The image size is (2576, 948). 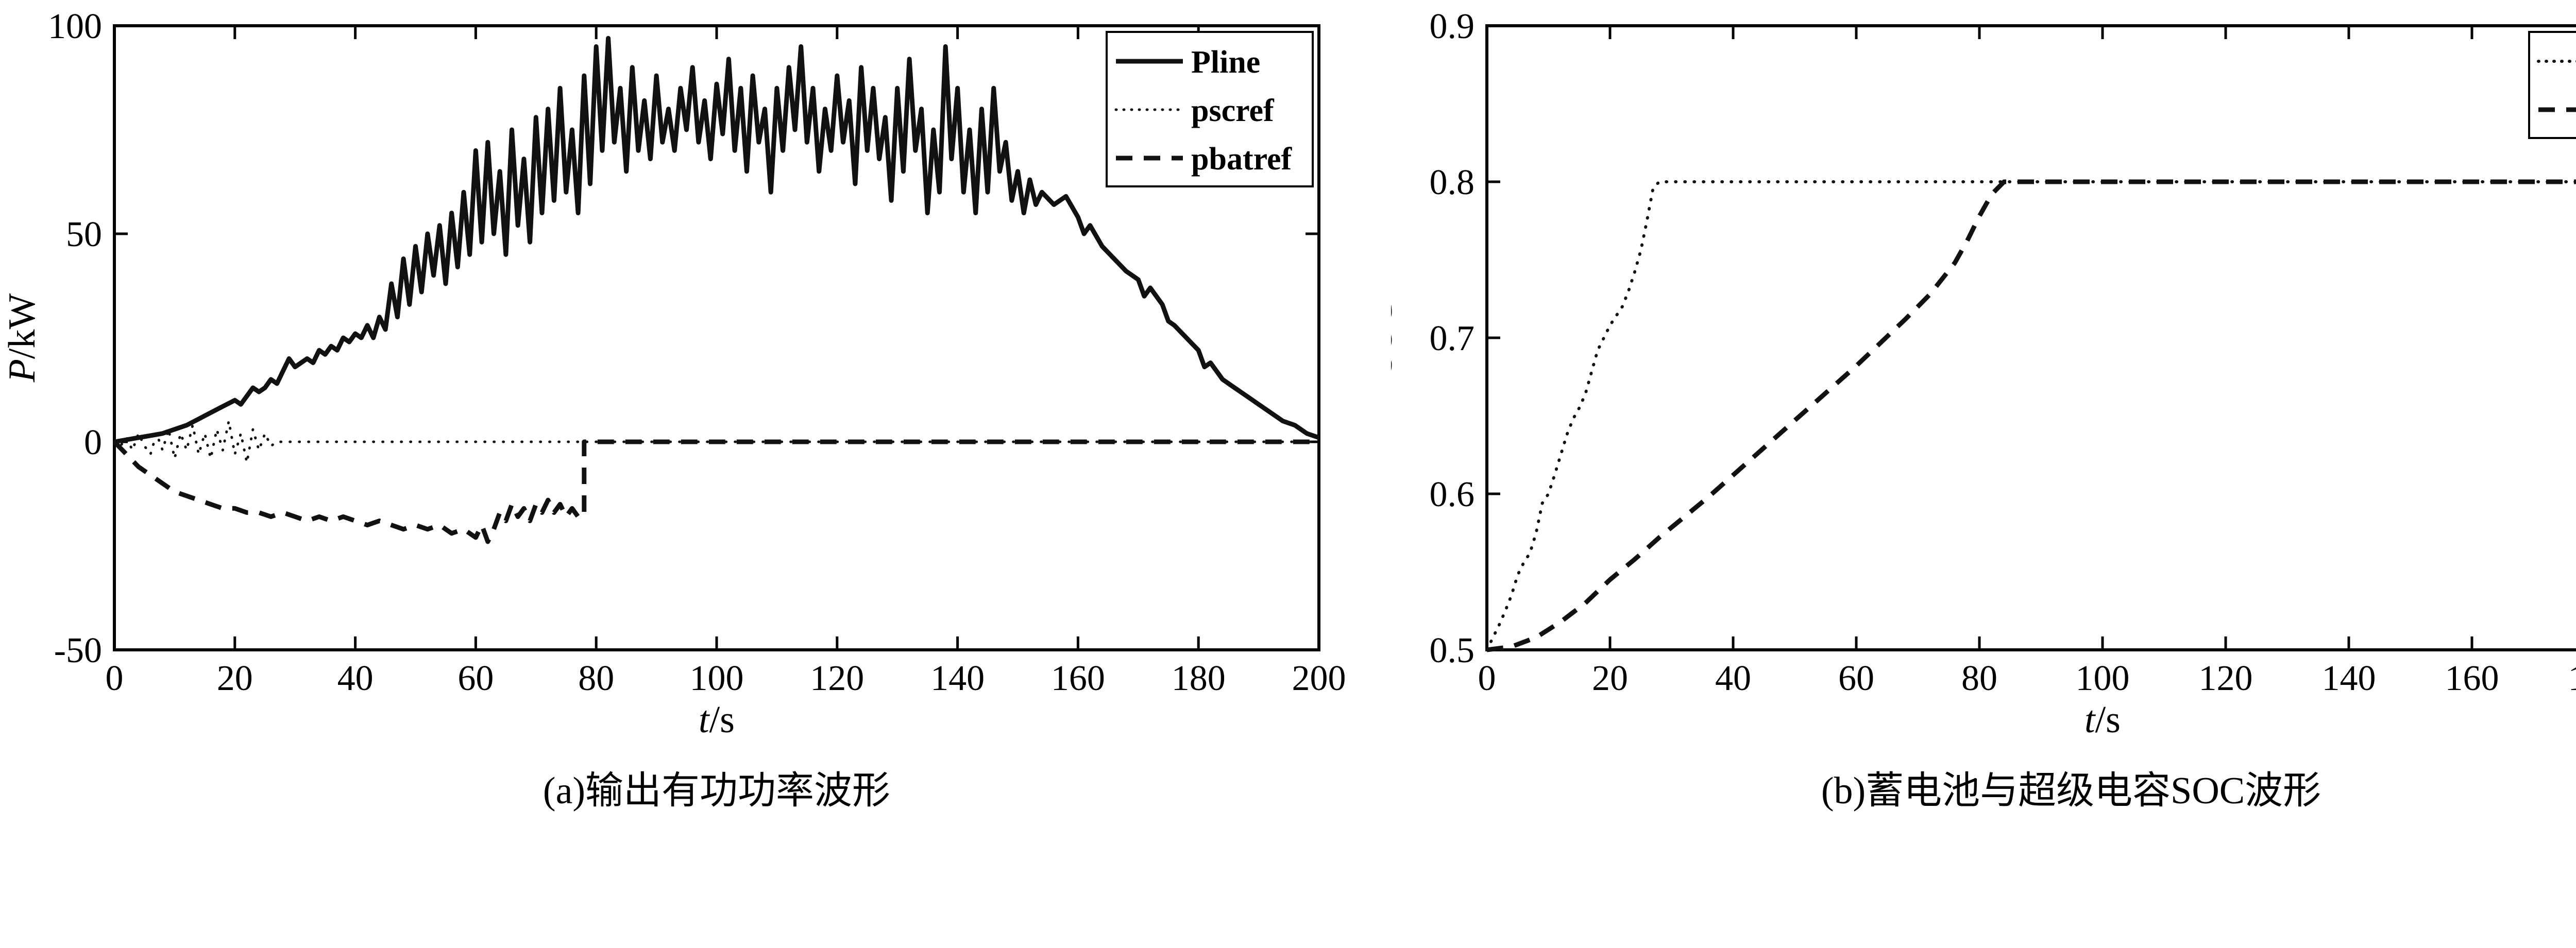 What do you see at coordinates (84, 234) in the screenshot?
I see `y-tick-label: 50` at bounding box center [84, 234].